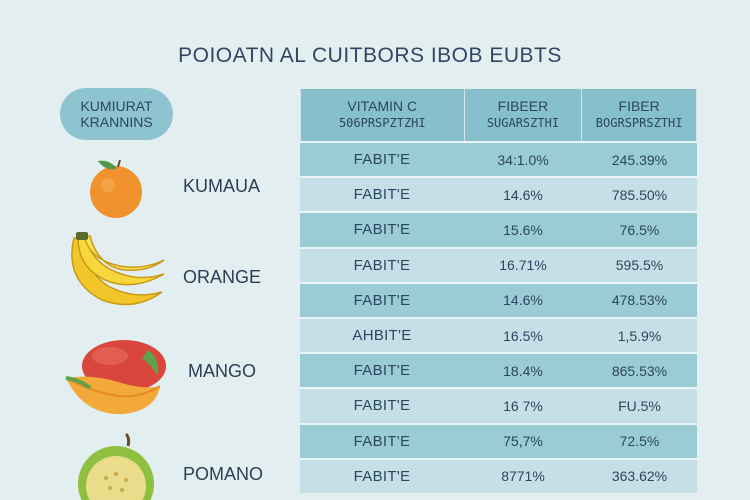  What do you see at coordinates (498, 334) in the screenshot?
I see `table-row: AHBIT'E 16.5% 1,5.9%` at bounding box center [498, 334].